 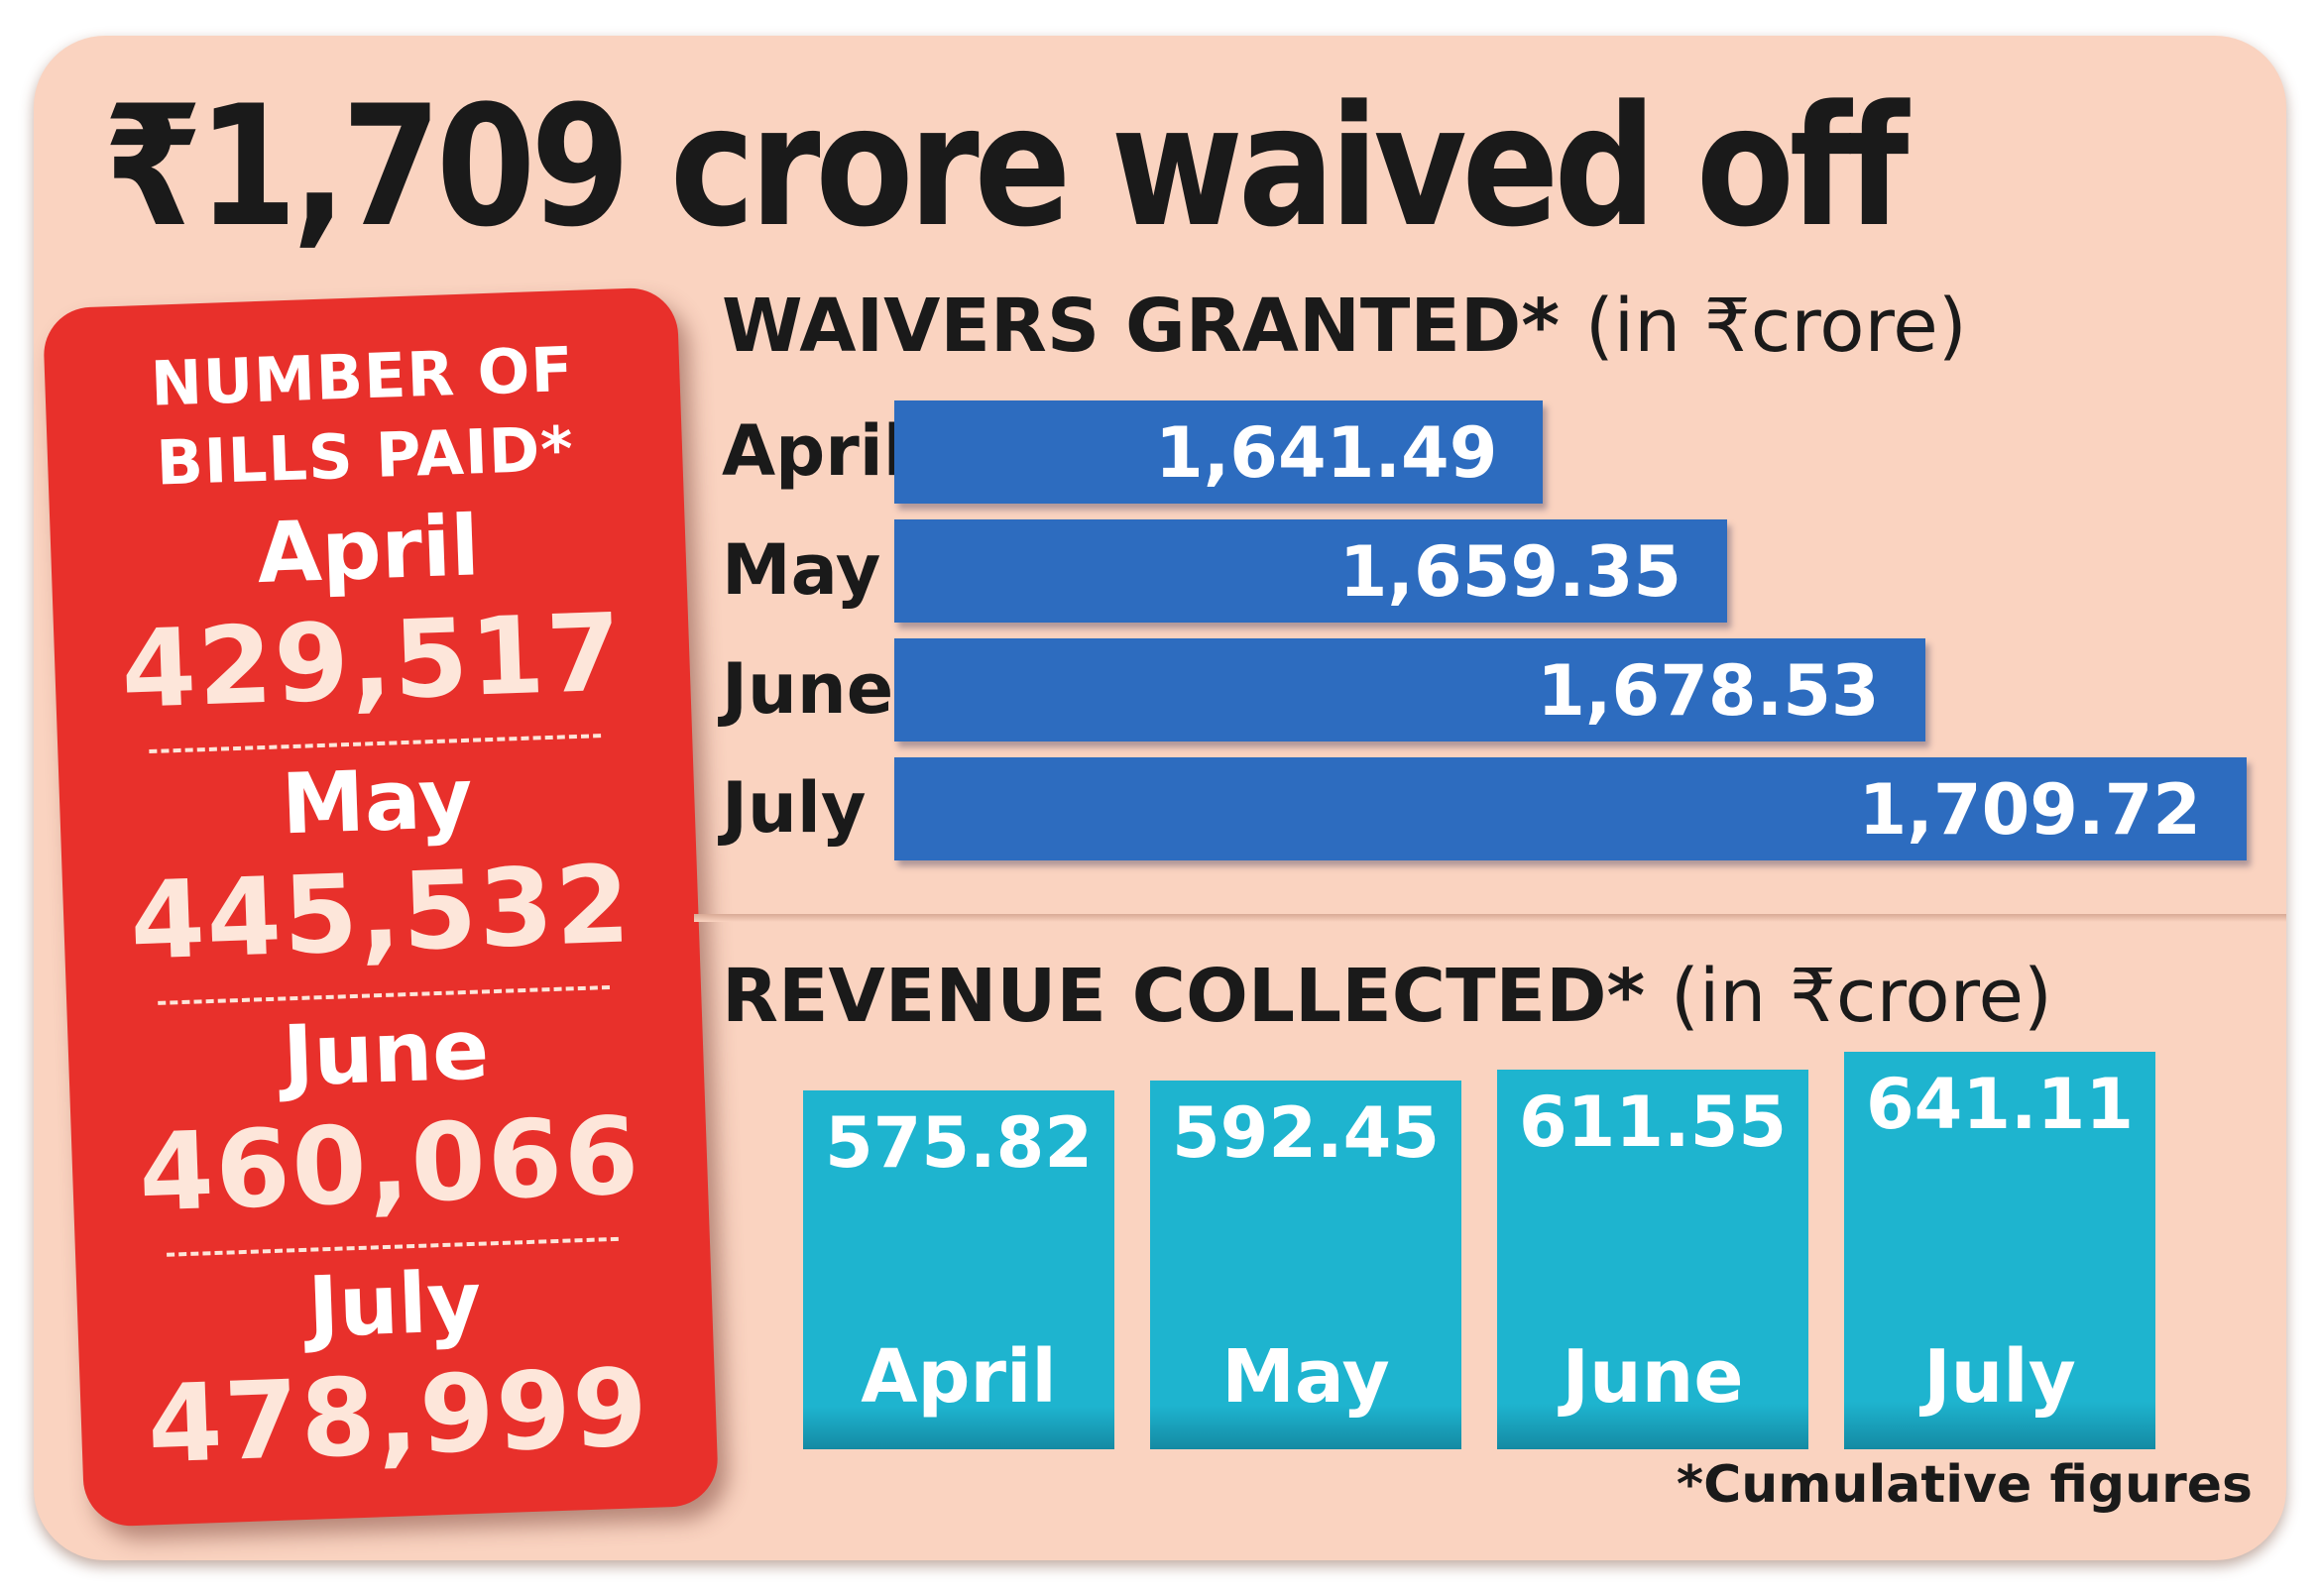 I want to click on waivers-title: WAIVERS GRANTED* (in ₹crore), so click(x=1344, y=326).